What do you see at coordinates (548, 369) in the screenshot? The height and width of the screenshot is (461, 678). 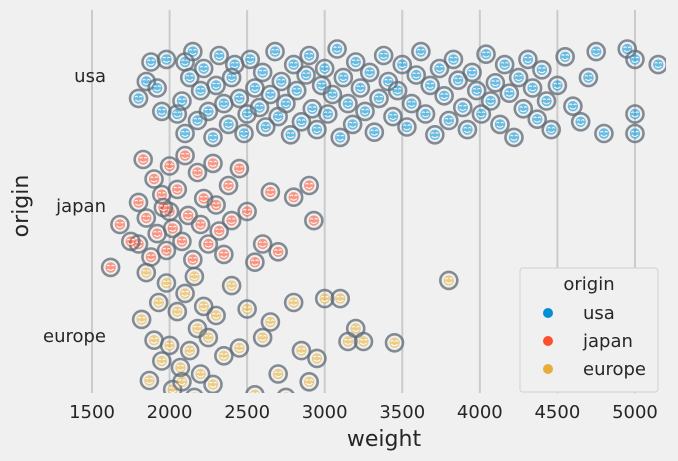 I see `legend-marker-europe` at bounding box center [548, 369].